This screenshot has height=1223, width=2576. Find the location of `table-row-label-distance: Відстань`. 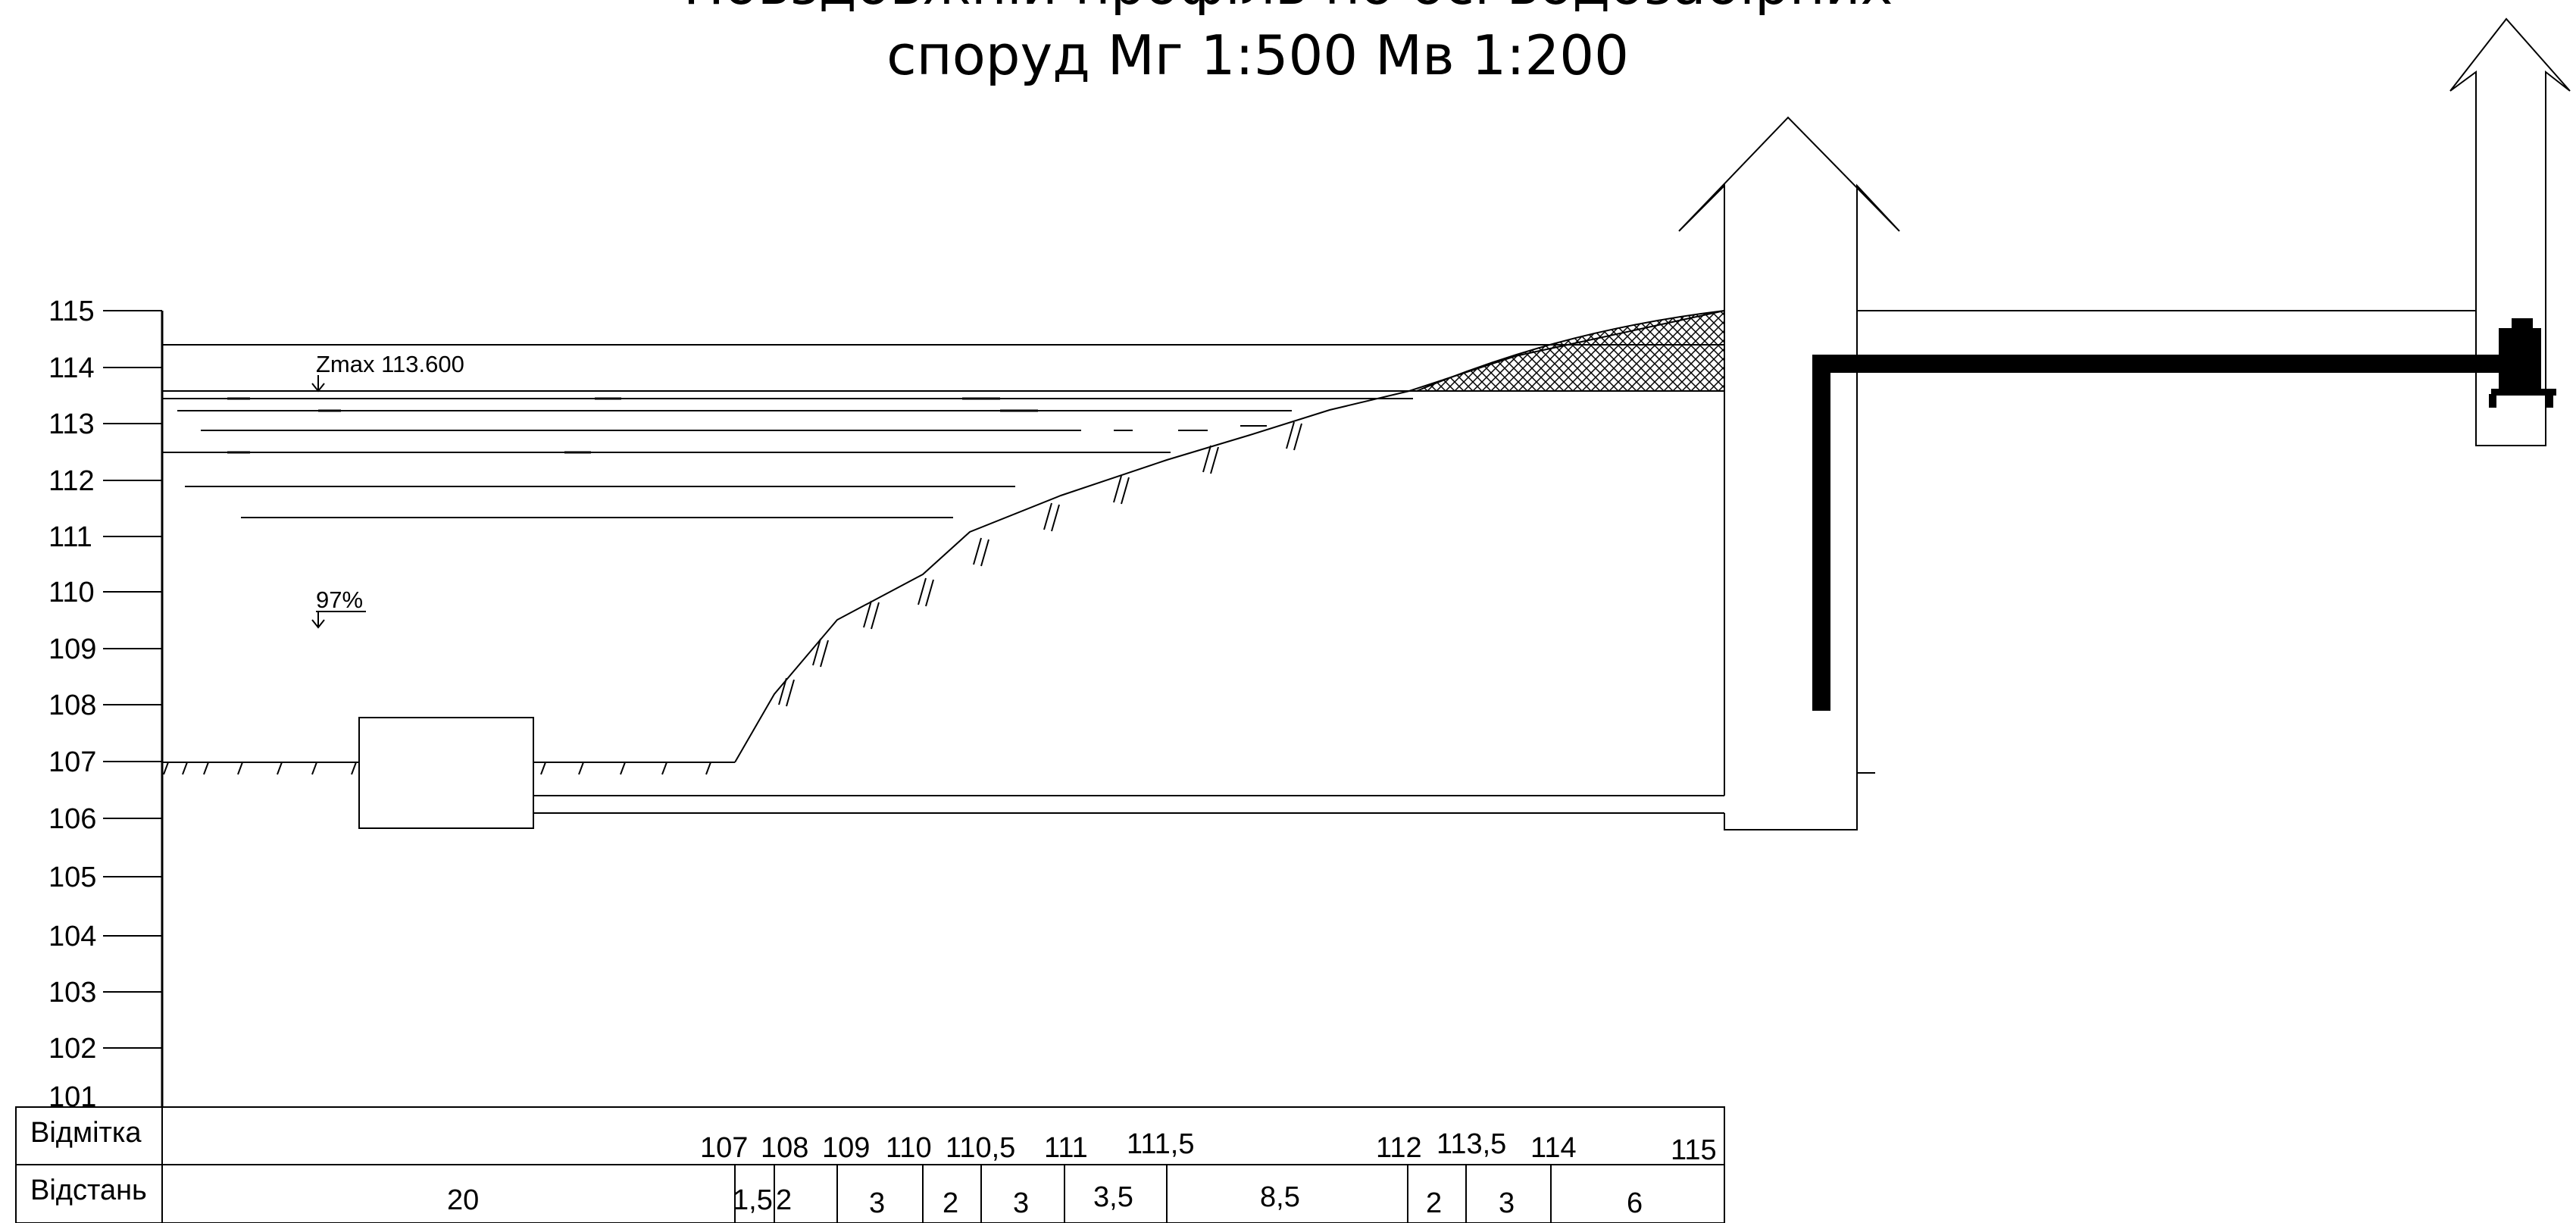

table-row-label-distance: Відстань is located at coordinates (88, 1190).